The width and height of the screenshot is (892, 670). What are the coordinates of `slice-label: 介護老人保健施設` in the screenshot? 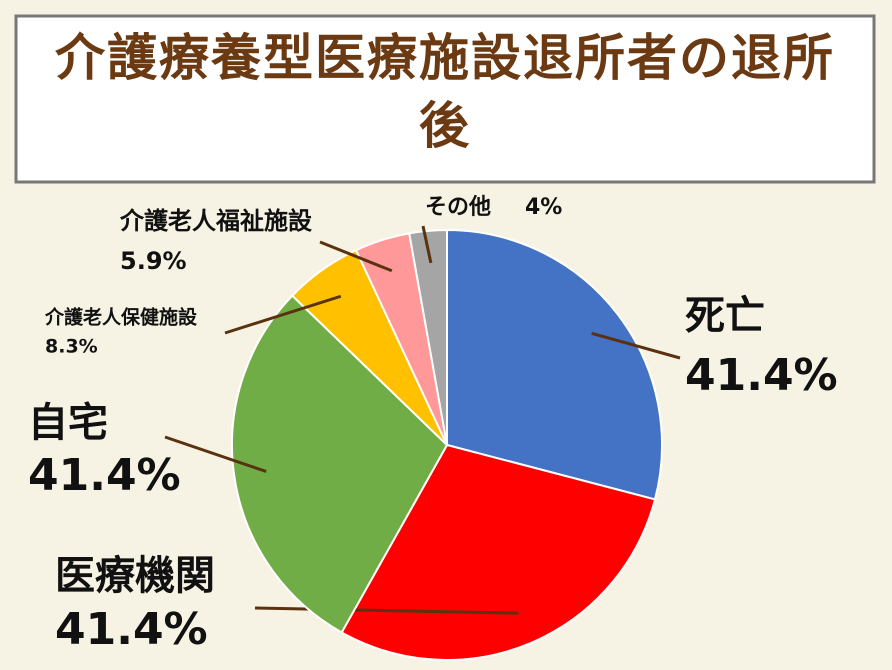 It's located at (121, 317).